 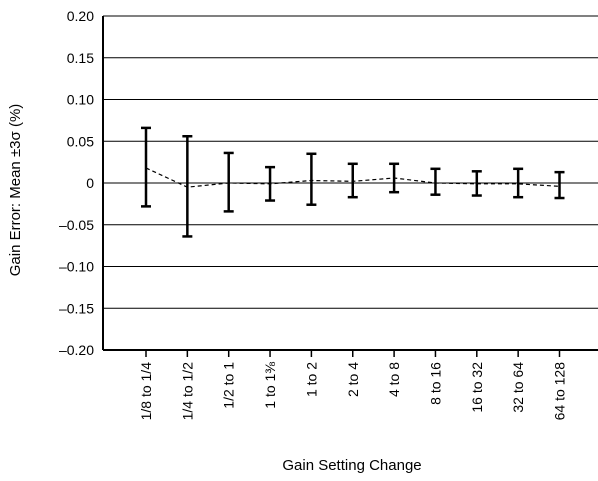 I want to click on y-tick-labels: 0.20 0.15 0.10 0.05 0 –0.05 –0.10 –0.15 –0.20, so click(x=76, y=183).